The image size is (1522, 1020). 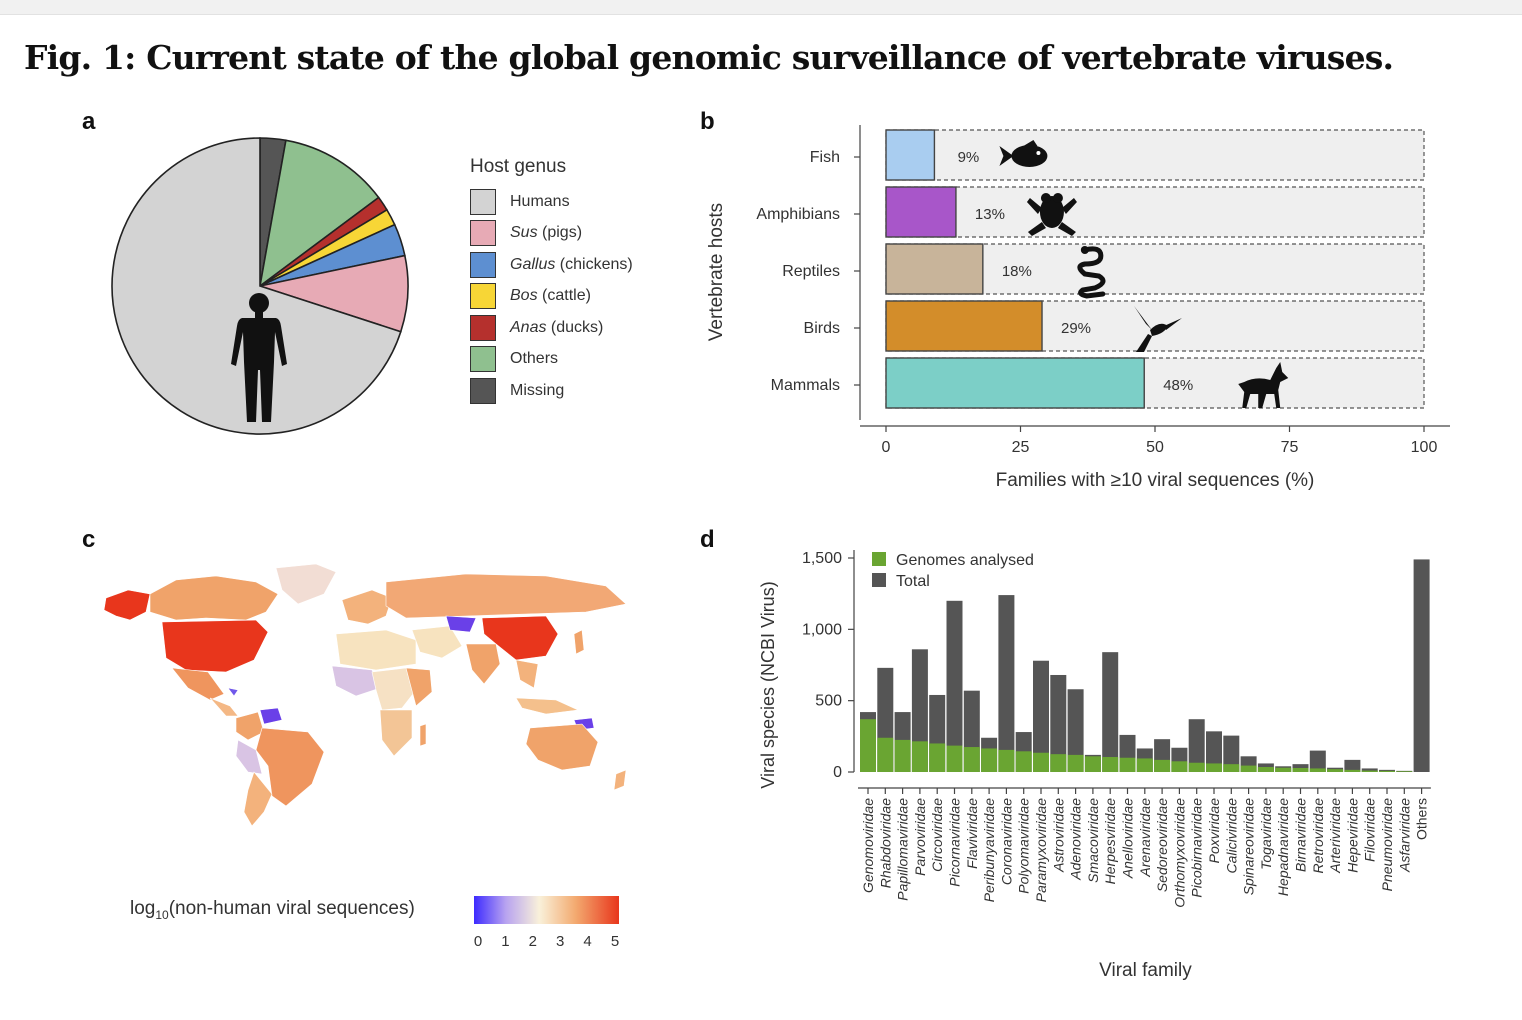 What do you see at coordinates (560, 941) in the screenshot?
I see `colorbar-tick-3: 3` at bounding box center [560, 941].